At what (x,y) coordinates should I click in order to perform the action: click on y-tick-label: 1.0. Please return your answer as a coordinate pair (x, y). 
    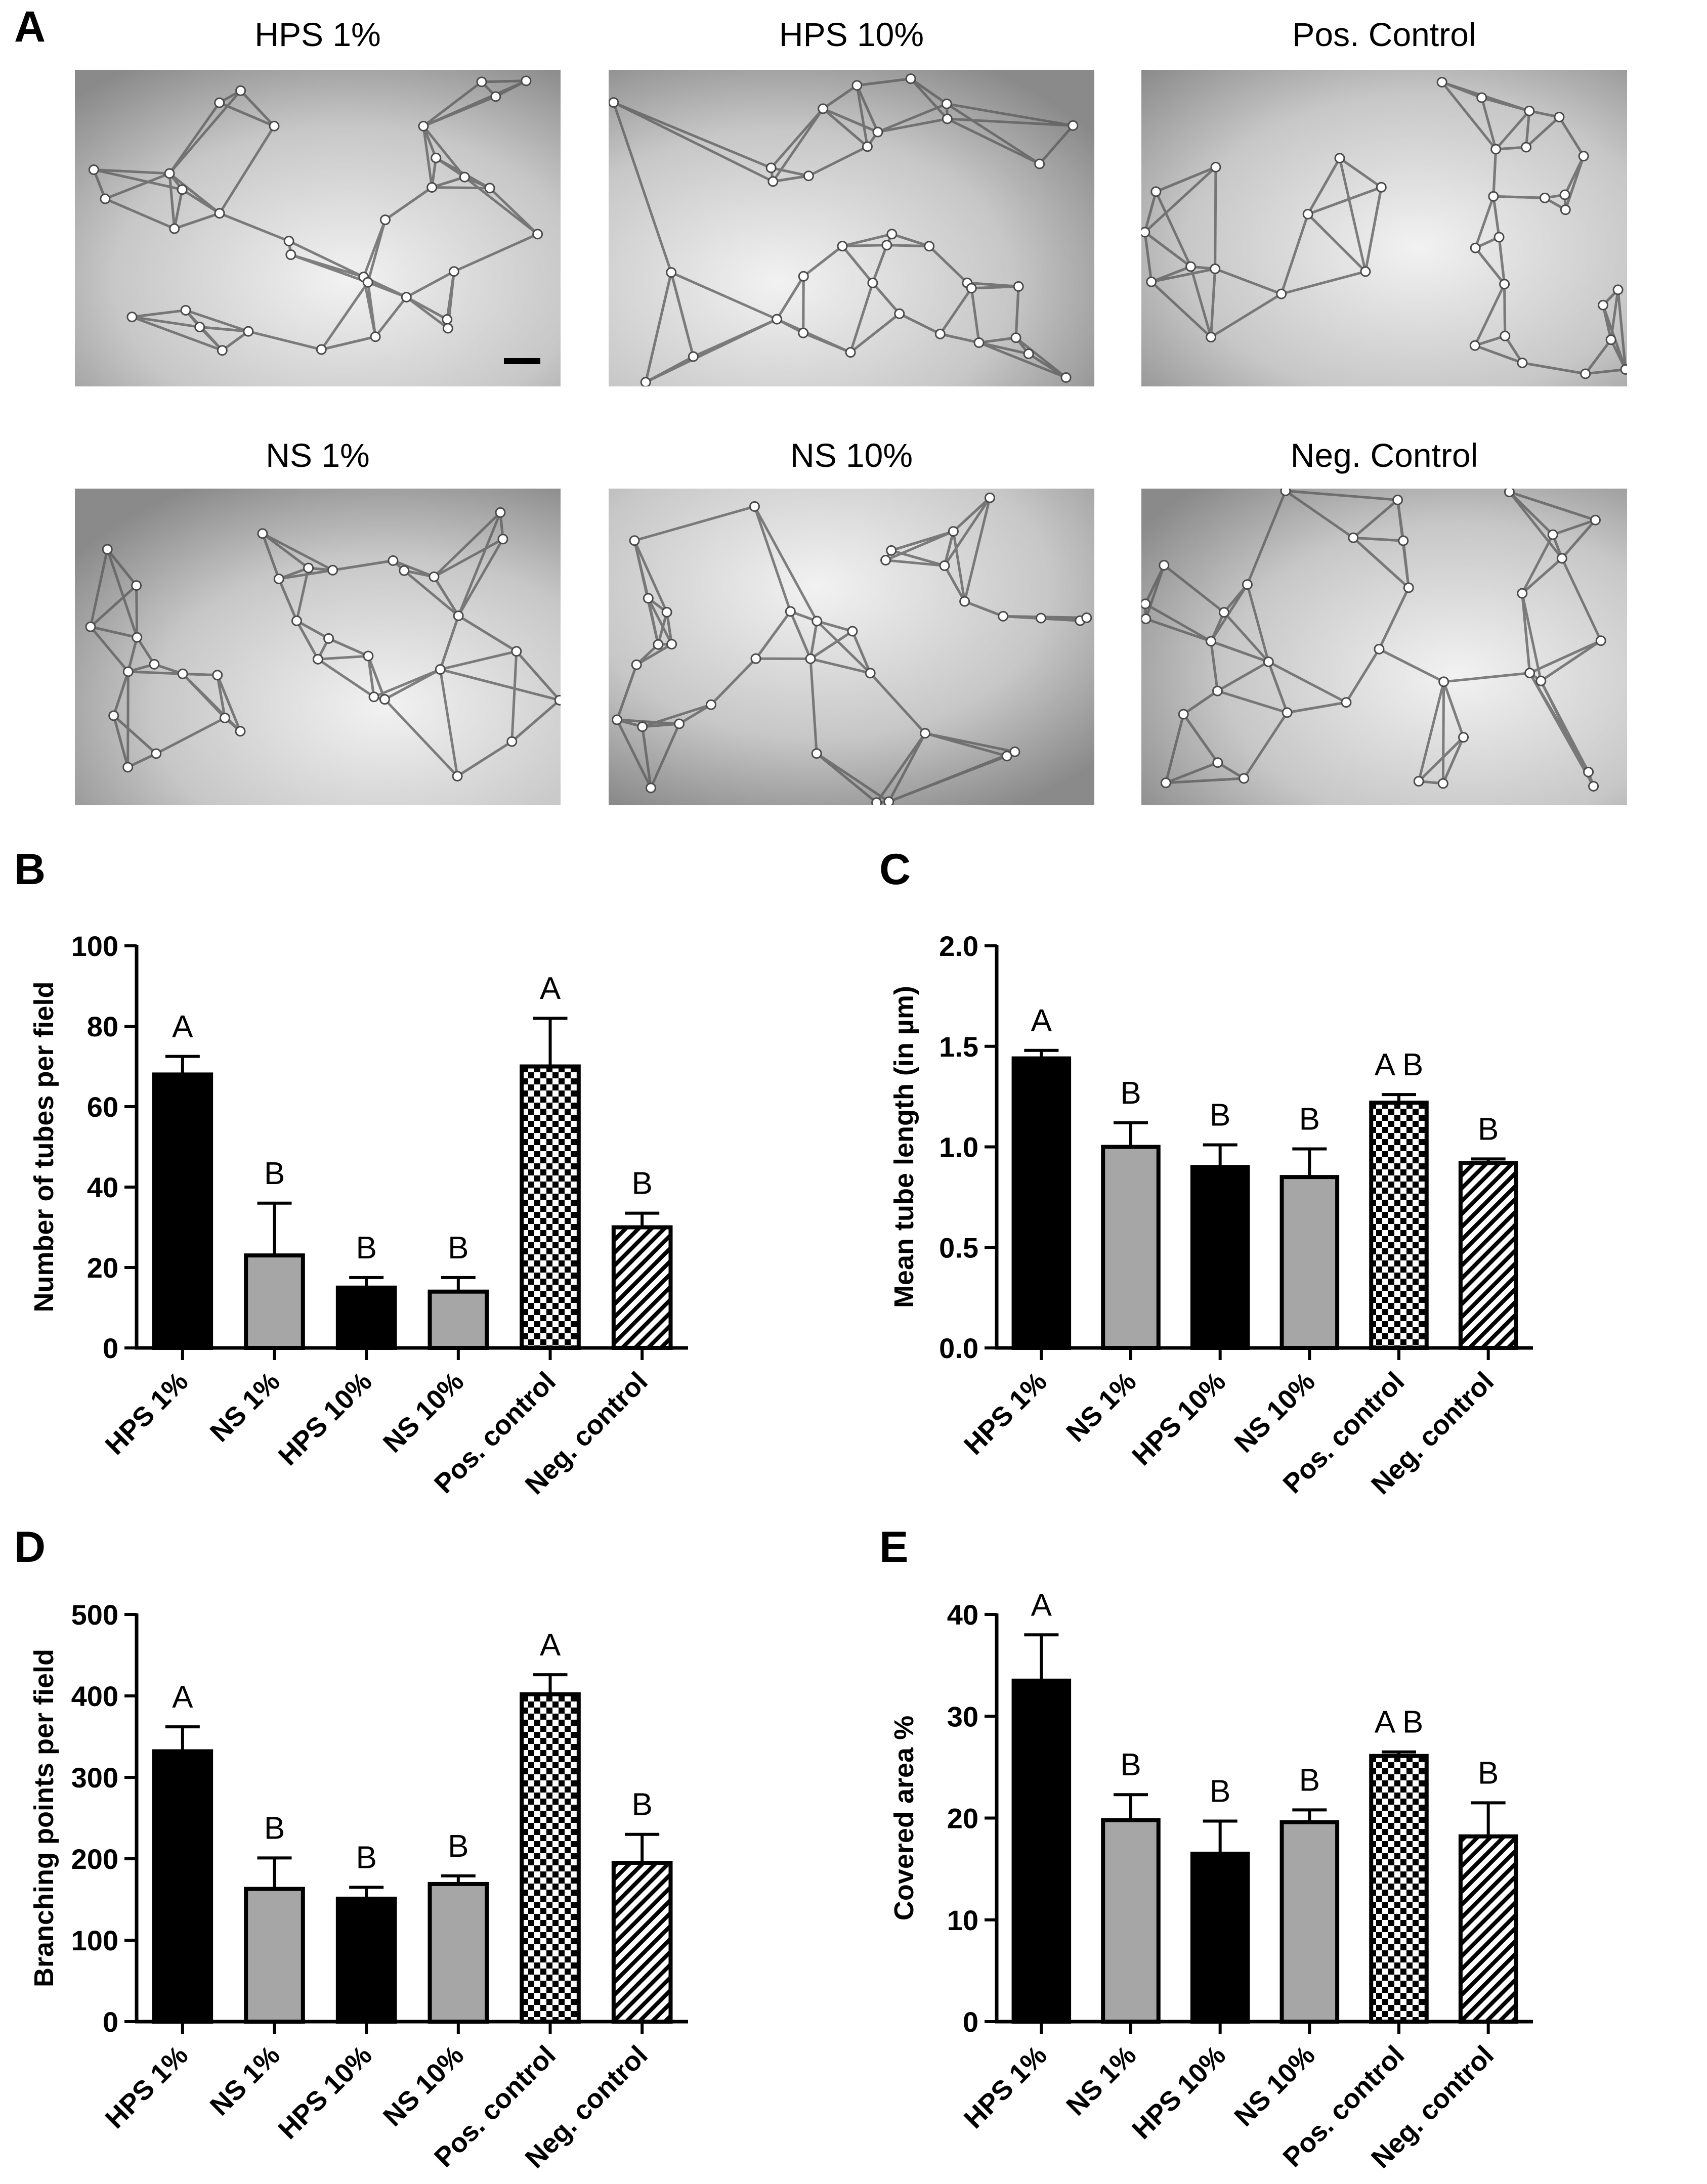
    Looking at the image, I should click on (958, 1147).